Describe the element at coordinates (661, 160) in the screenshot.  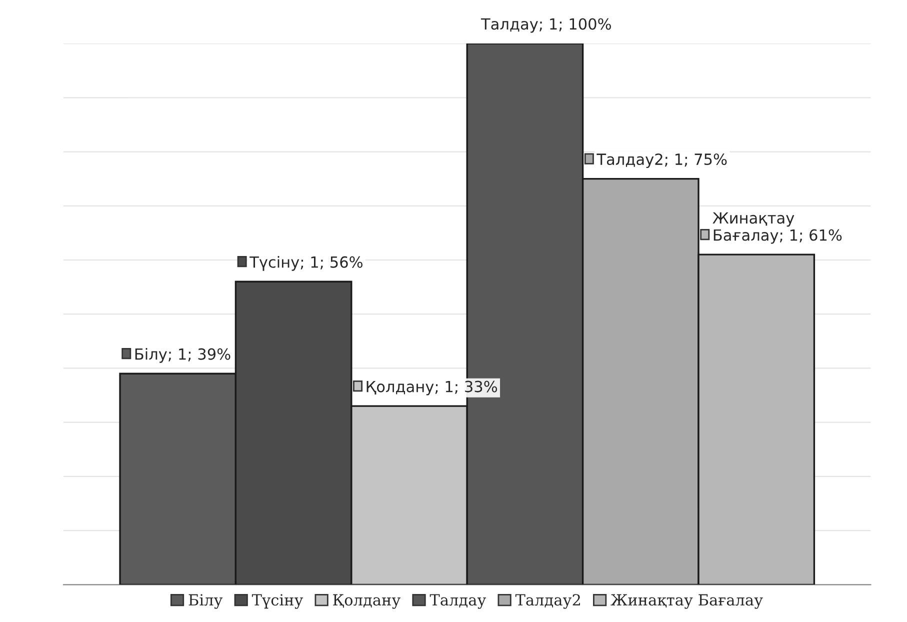
I see `data-label: Талдау2; 1; 75%` at that location.